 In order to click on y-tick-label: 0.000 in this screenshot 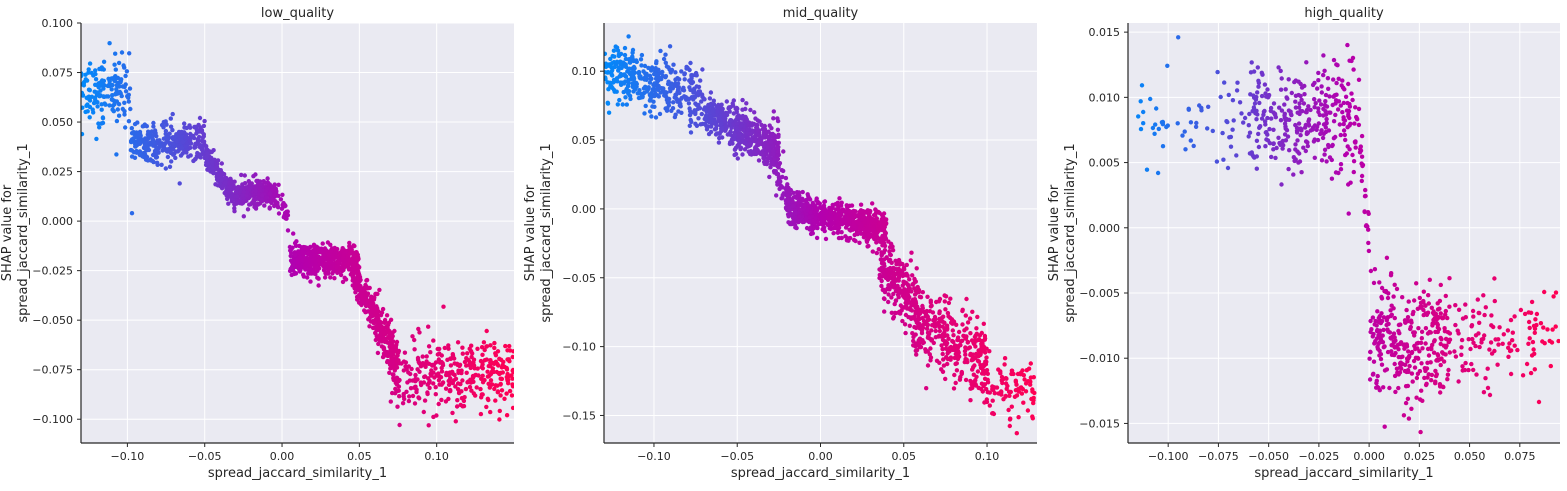, I will do `click(58, 221)`.